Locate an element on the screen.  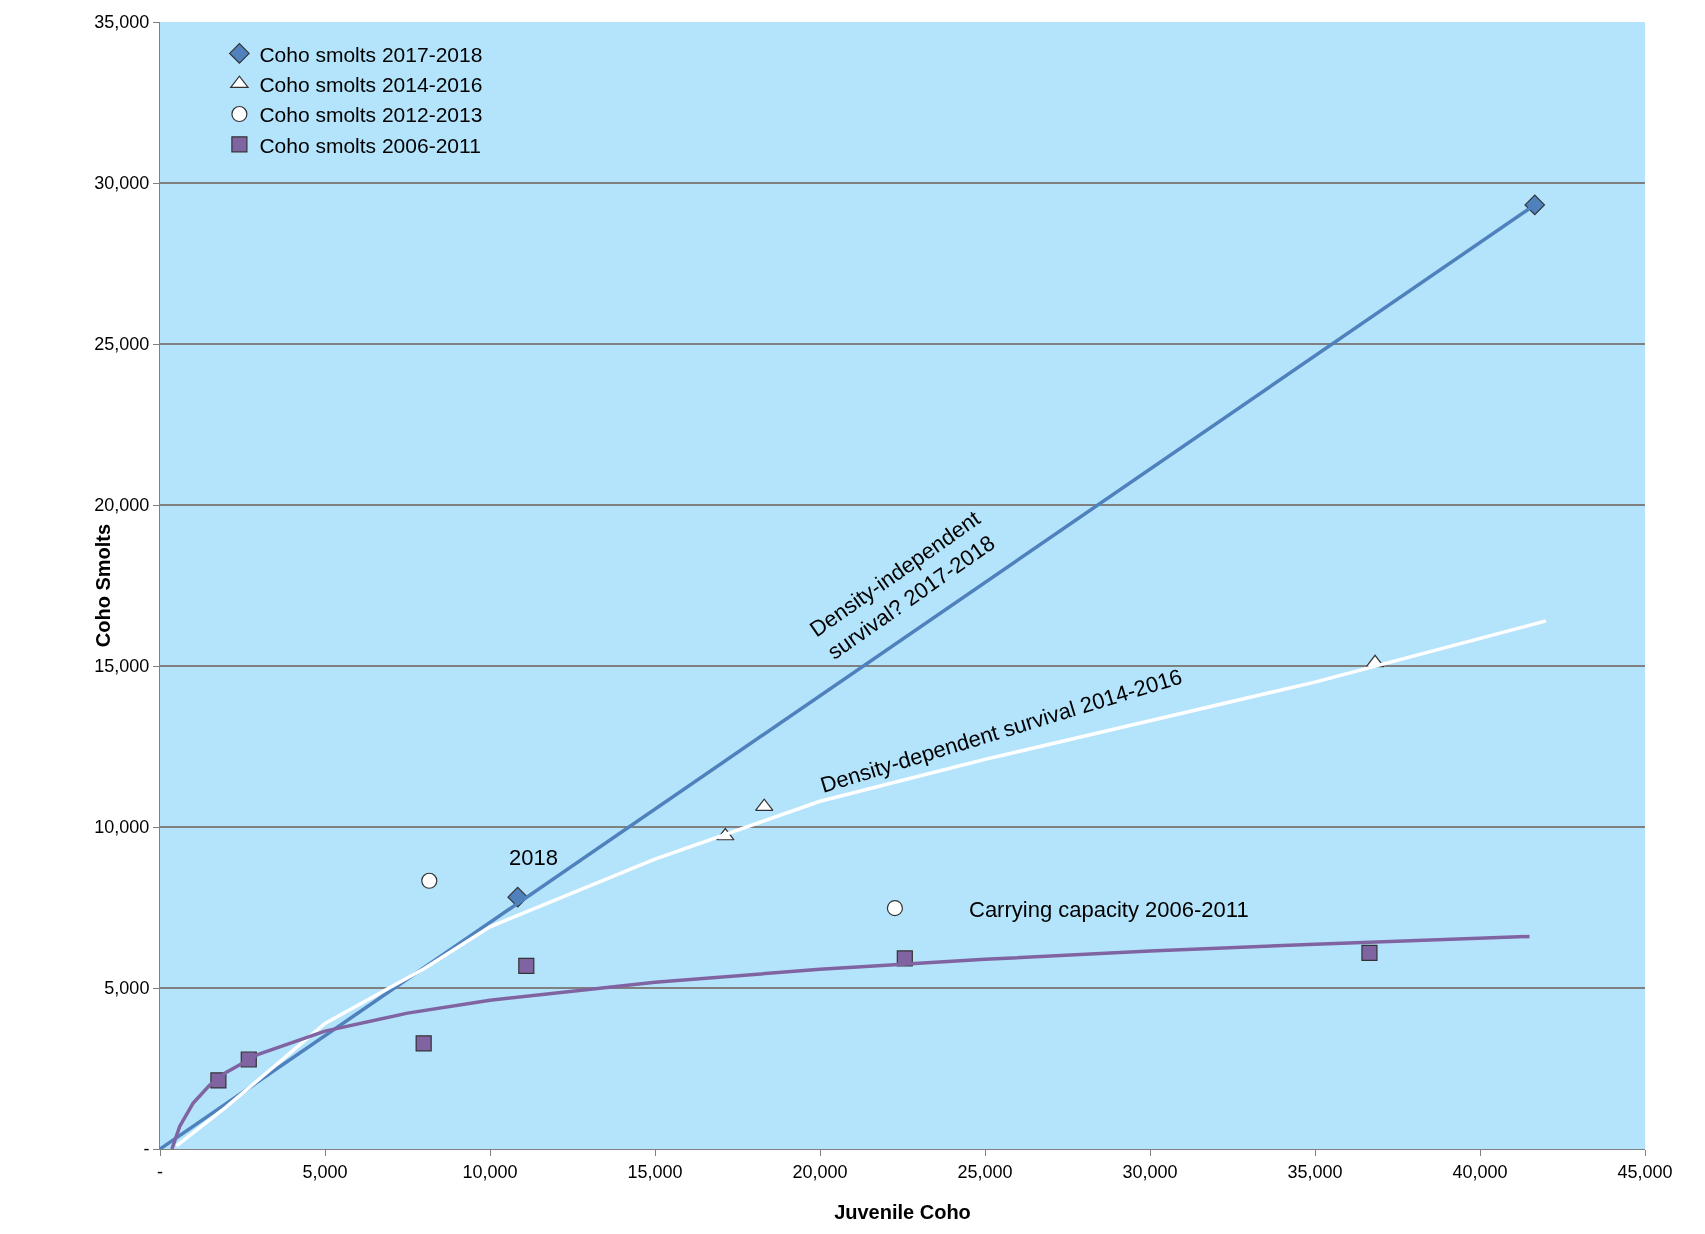
y-tick-label: 5,000 is located at coordinates (127, 988).